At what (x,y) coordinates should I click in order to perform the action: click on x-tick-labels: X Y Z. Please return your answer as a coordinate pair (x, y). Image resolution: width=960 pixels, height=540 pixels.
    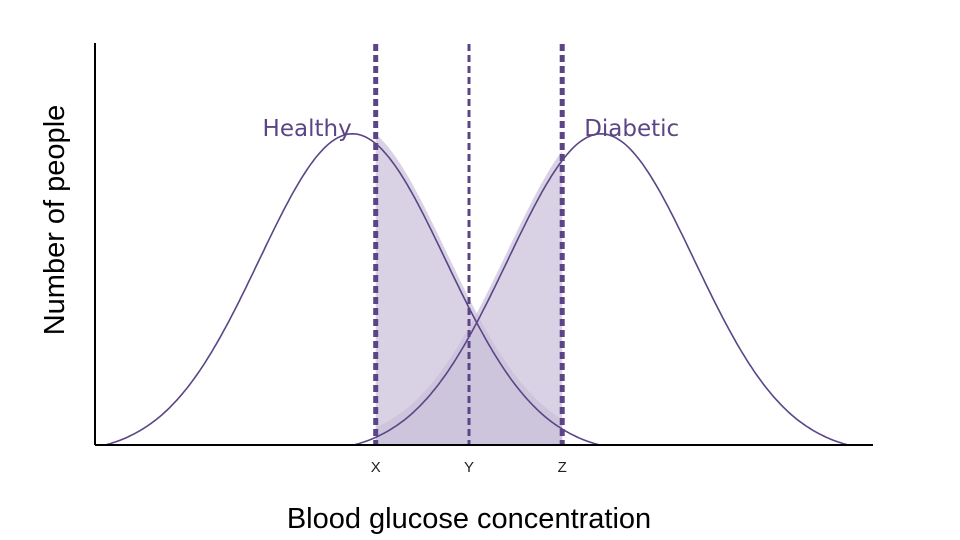
    Looking at the image, I should click on (469, 467).